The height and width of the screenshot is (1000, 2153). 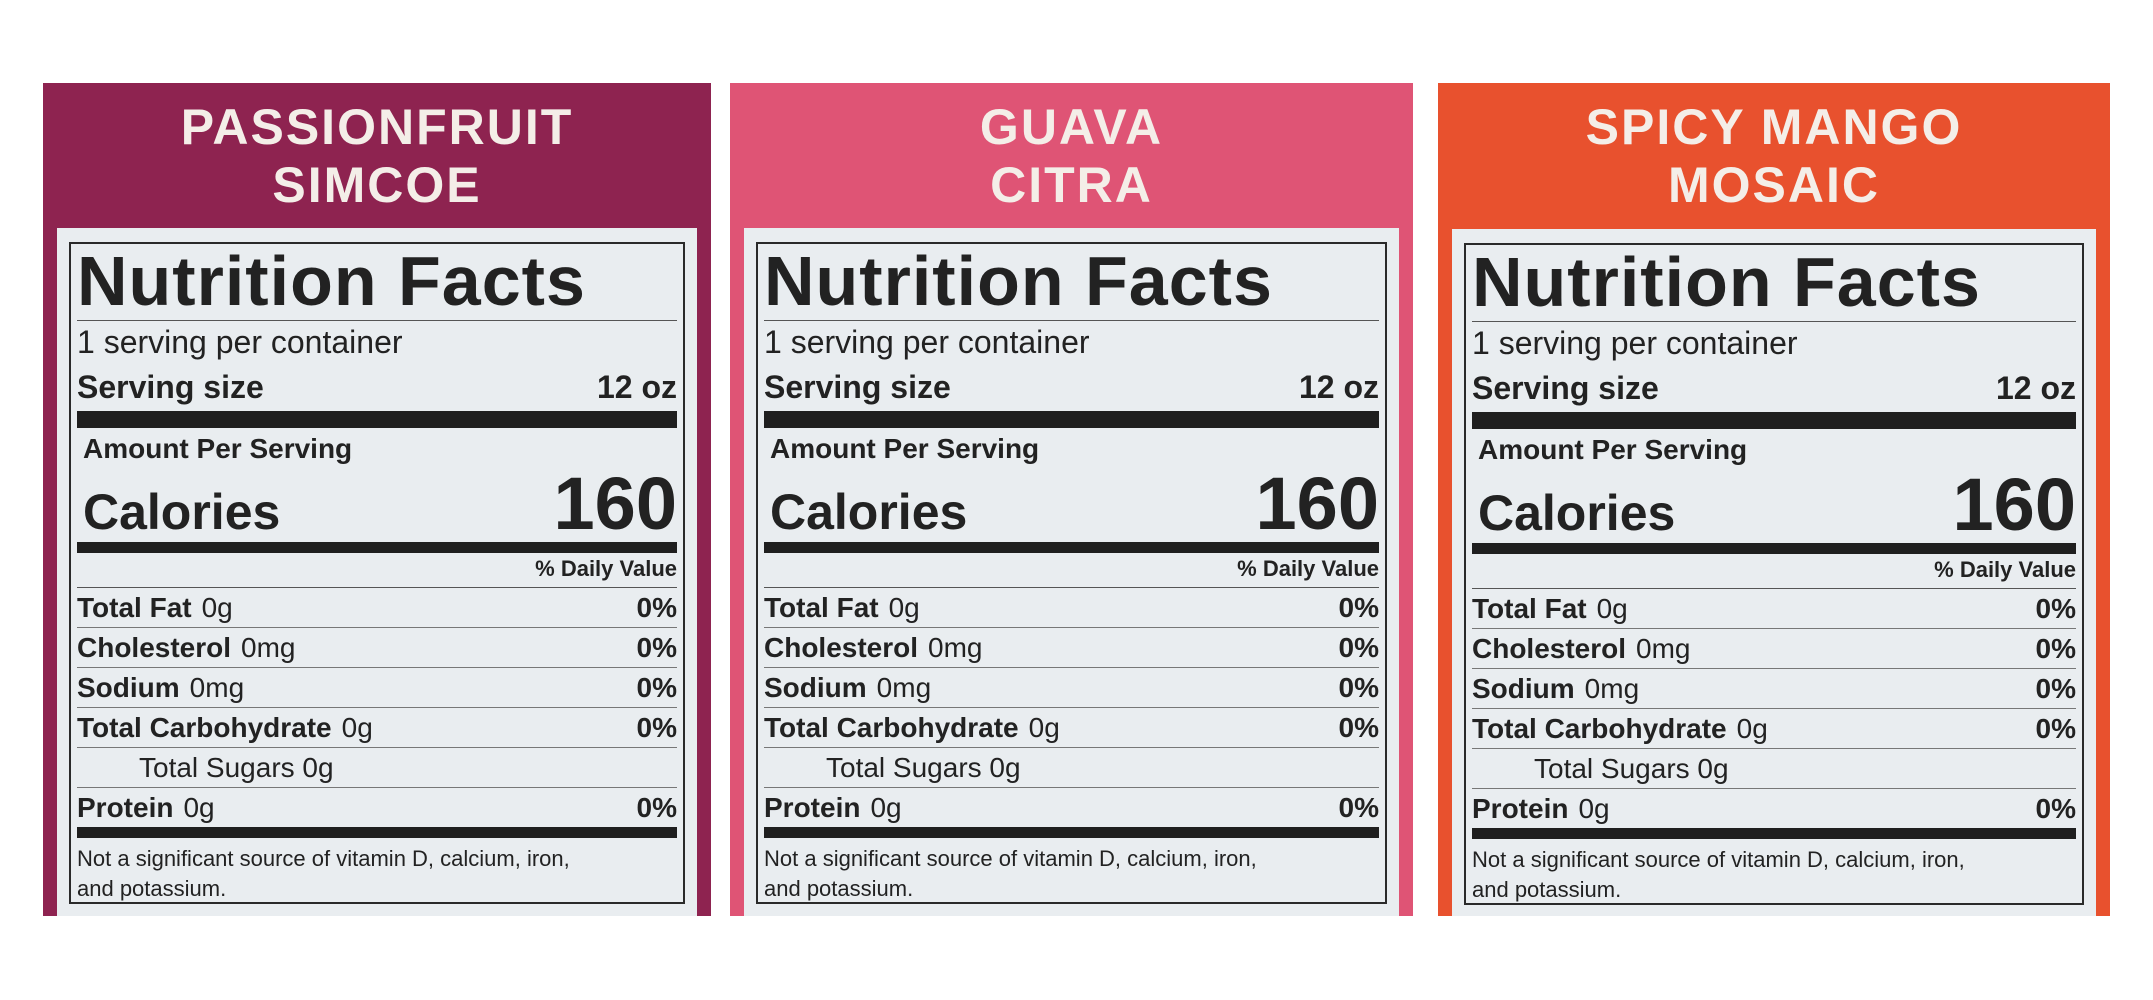 I want to click on flavor-name-line1: GUAVA, so click(x=1071, y=126).